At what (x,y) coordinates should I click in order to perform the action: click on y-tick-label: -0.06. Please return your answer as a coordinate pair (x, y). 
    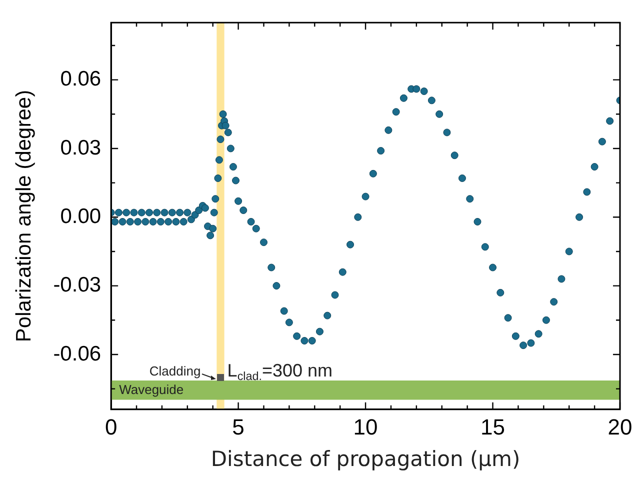
    Looking at the image, I should click on (77, 354).